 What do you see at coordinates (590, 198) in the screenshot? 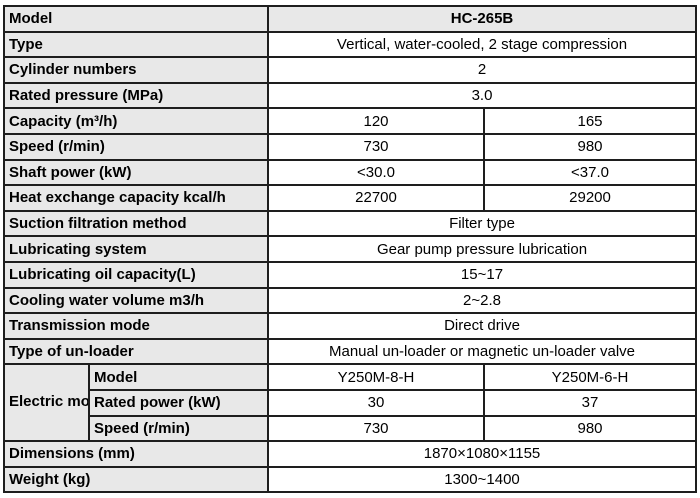
I see `heat-exchange-value-2: 29200` at bounding box center [590, 198].